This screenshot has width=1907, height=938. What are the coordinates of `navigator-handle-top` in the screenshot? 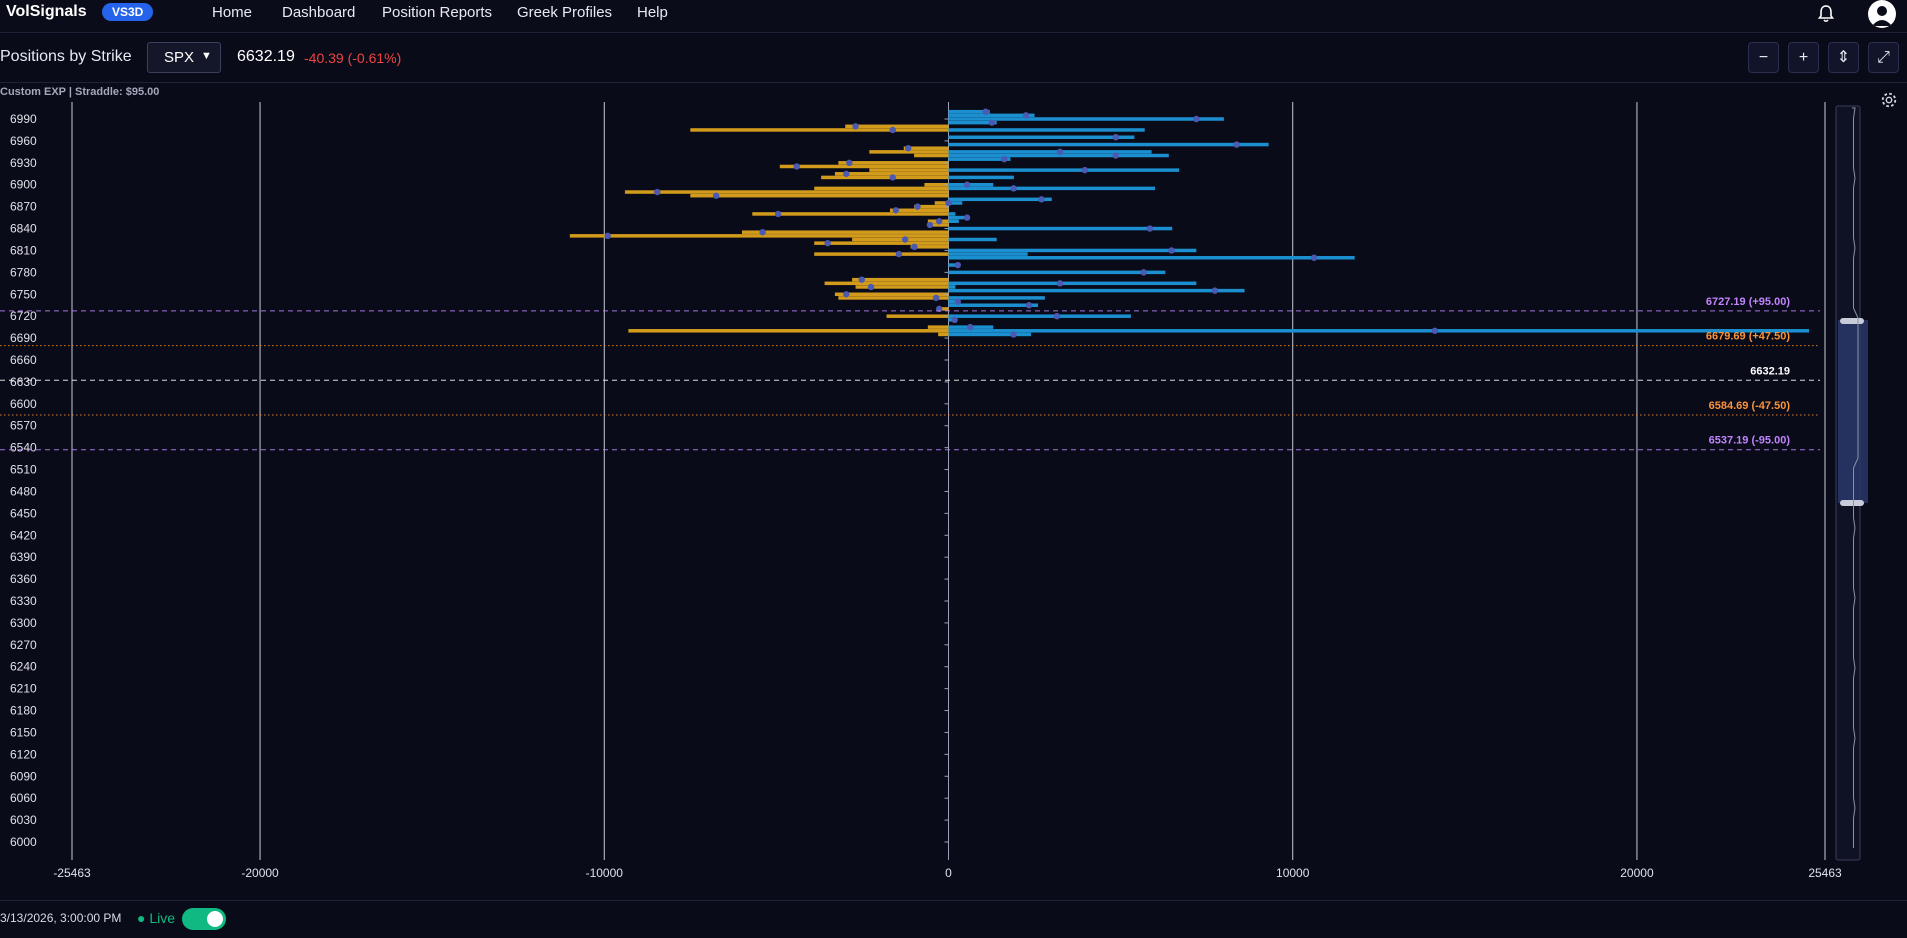 It's located at (1852, 321).